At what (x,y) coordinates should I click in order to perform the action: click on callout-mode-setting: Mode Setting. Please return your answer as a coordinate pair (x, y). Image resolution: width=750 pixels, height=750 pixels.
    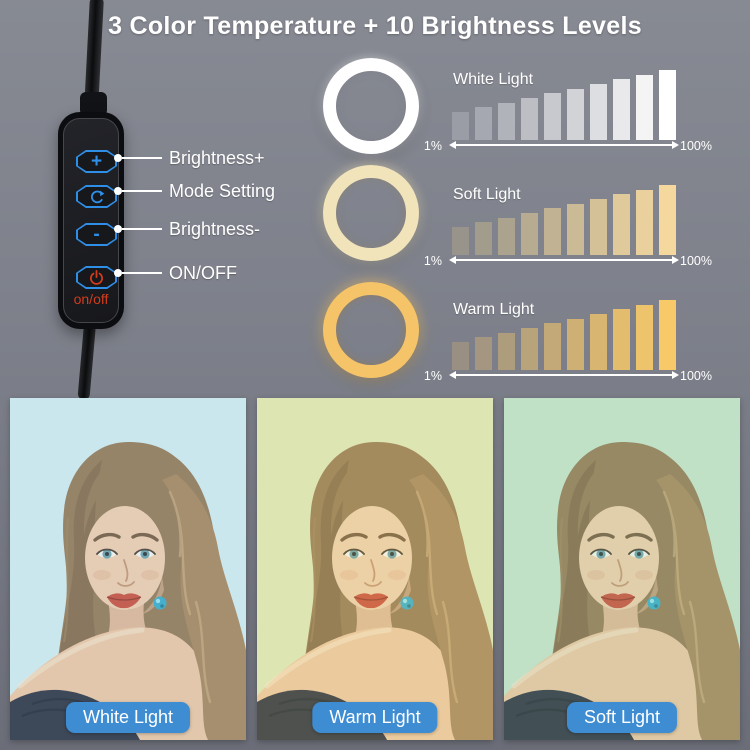
    Looking at the image, I should click on (194, 191).